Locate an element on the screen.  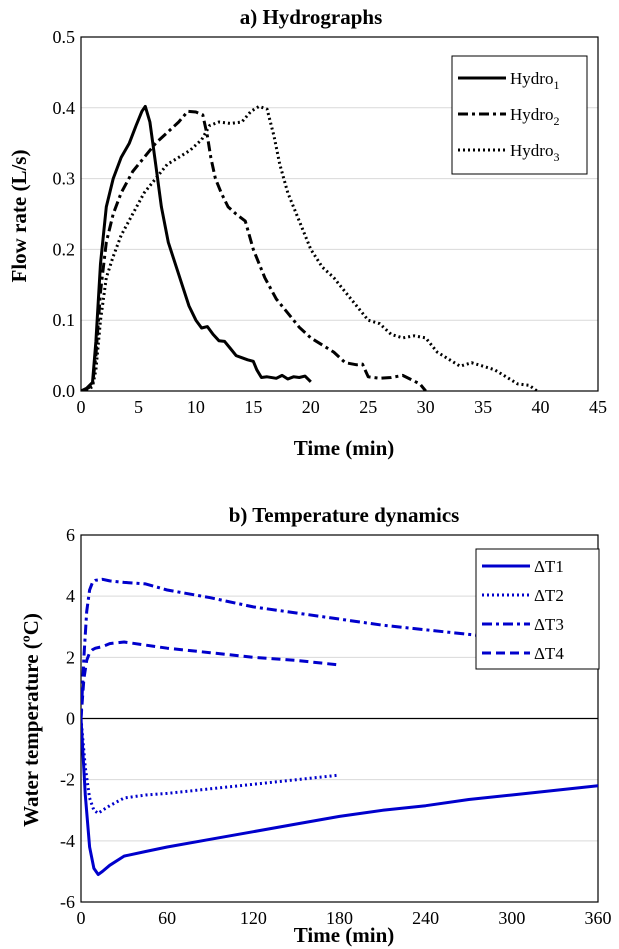
y-tick-label: -4 is located at coordinates (67, 841).